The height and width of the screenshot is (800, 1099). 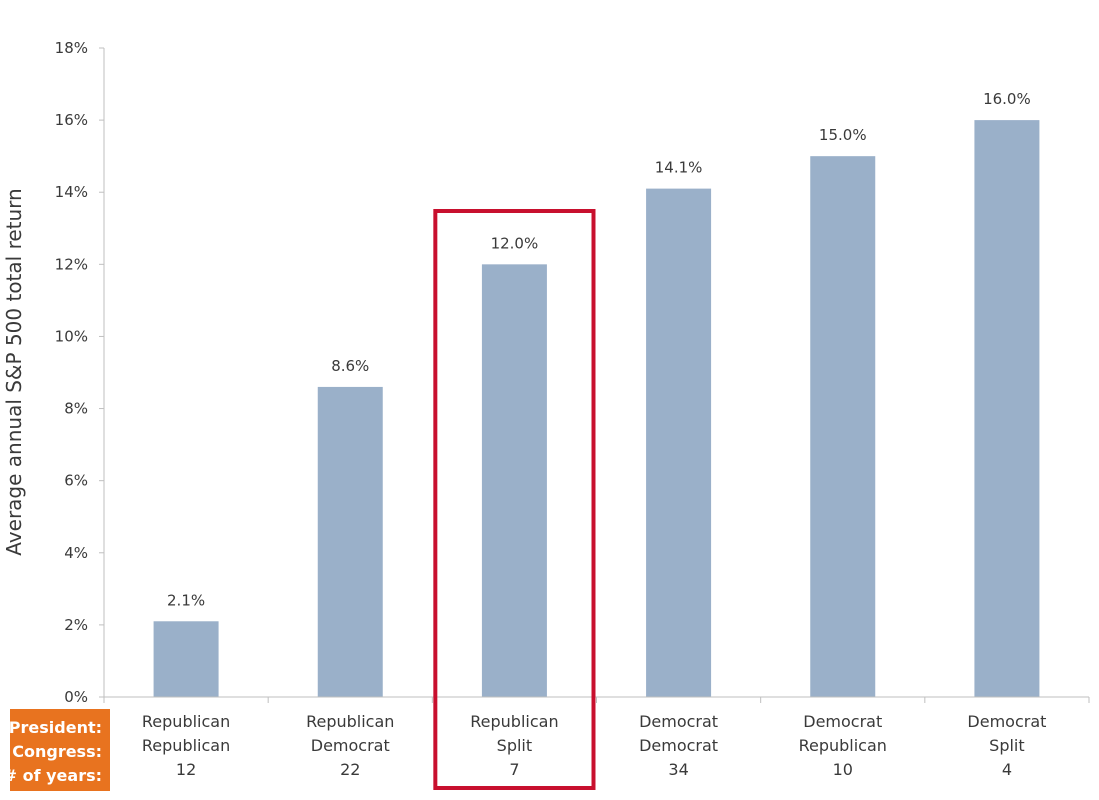 I want to click on row-label: # of years:, so click(x=53, y=775).